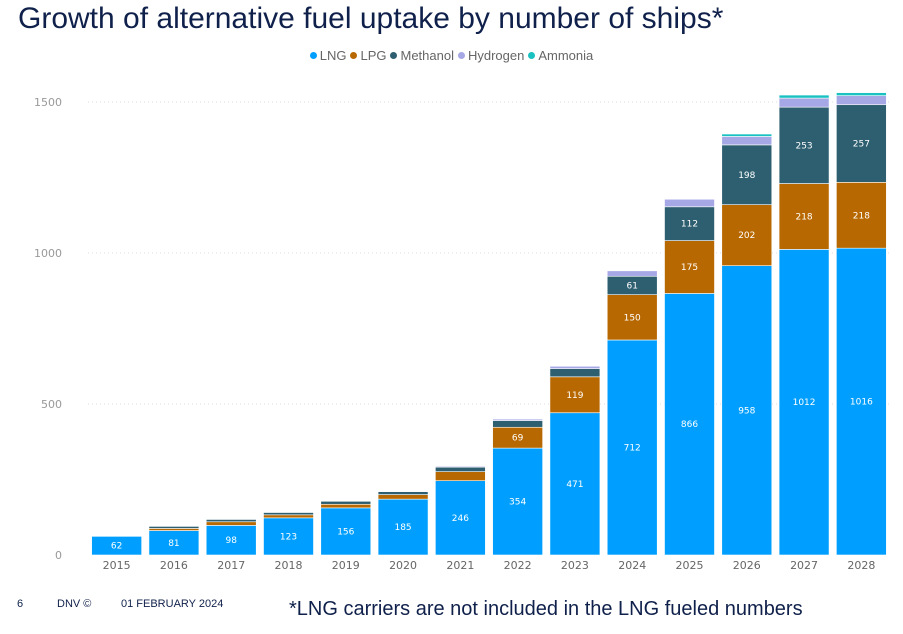 This screenshot has height=634, width=903. What do you see at coordinates (74, 604) in the screenshot?
I see `brand-copyright: DNV ©` at bounding box center [74, 604].